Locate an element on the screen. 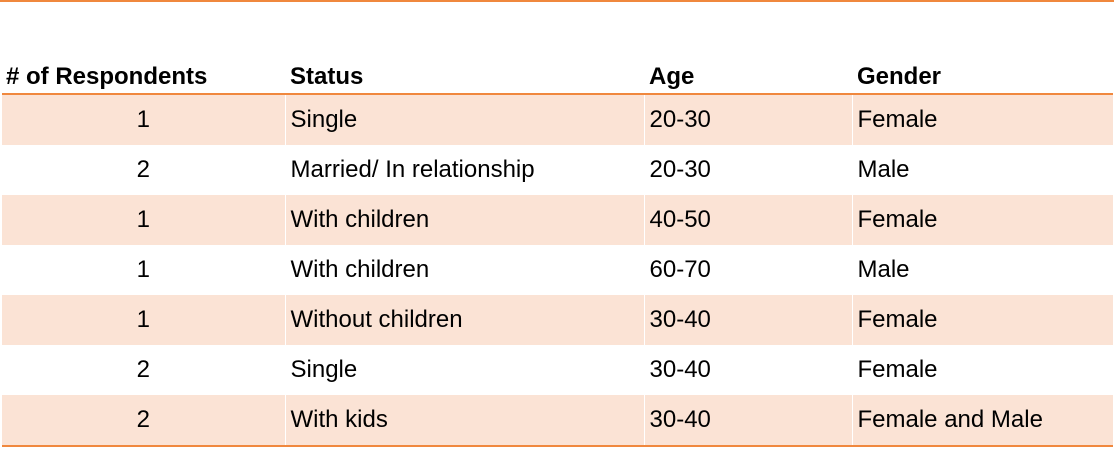  table-row: 2 Single 30-40 Female is located at coordinates (557, 370).